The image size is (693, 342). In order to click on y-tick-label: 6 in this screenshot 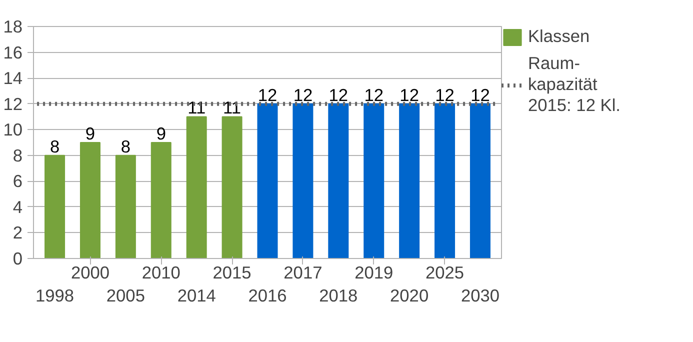, I will do `click(17, 181)`.